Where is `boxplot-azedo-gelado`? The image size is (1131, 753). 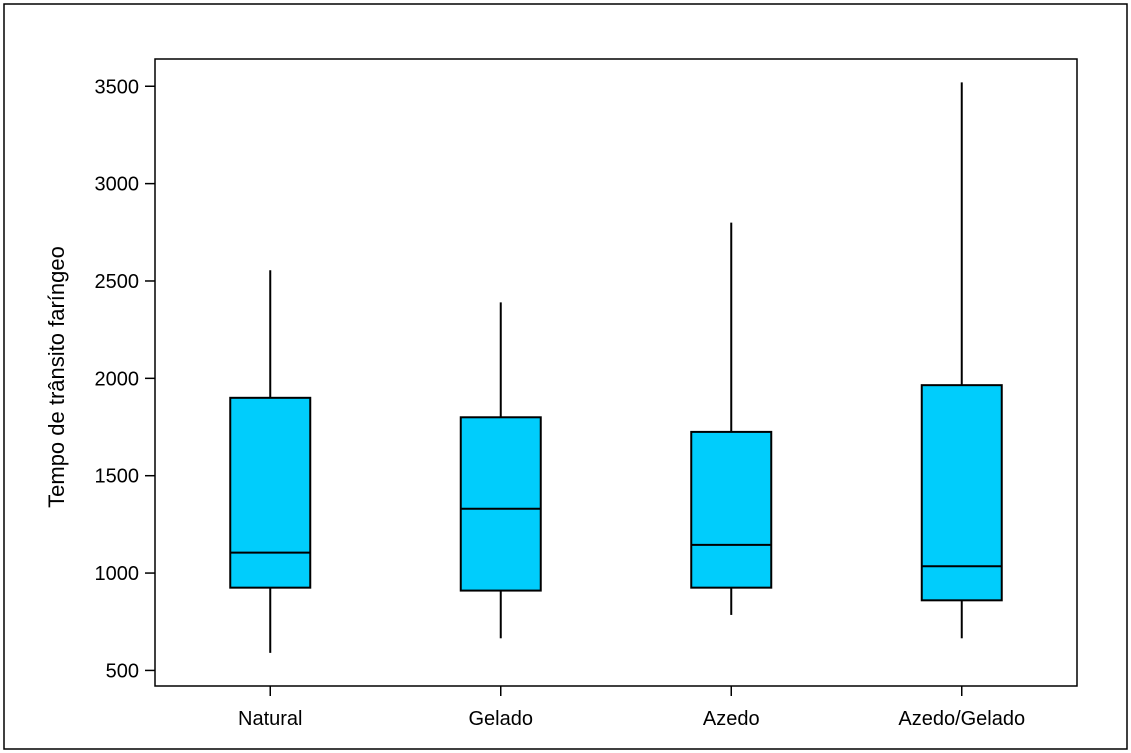 boxplot-azedo-gelado is located at coordinates (961, 360).